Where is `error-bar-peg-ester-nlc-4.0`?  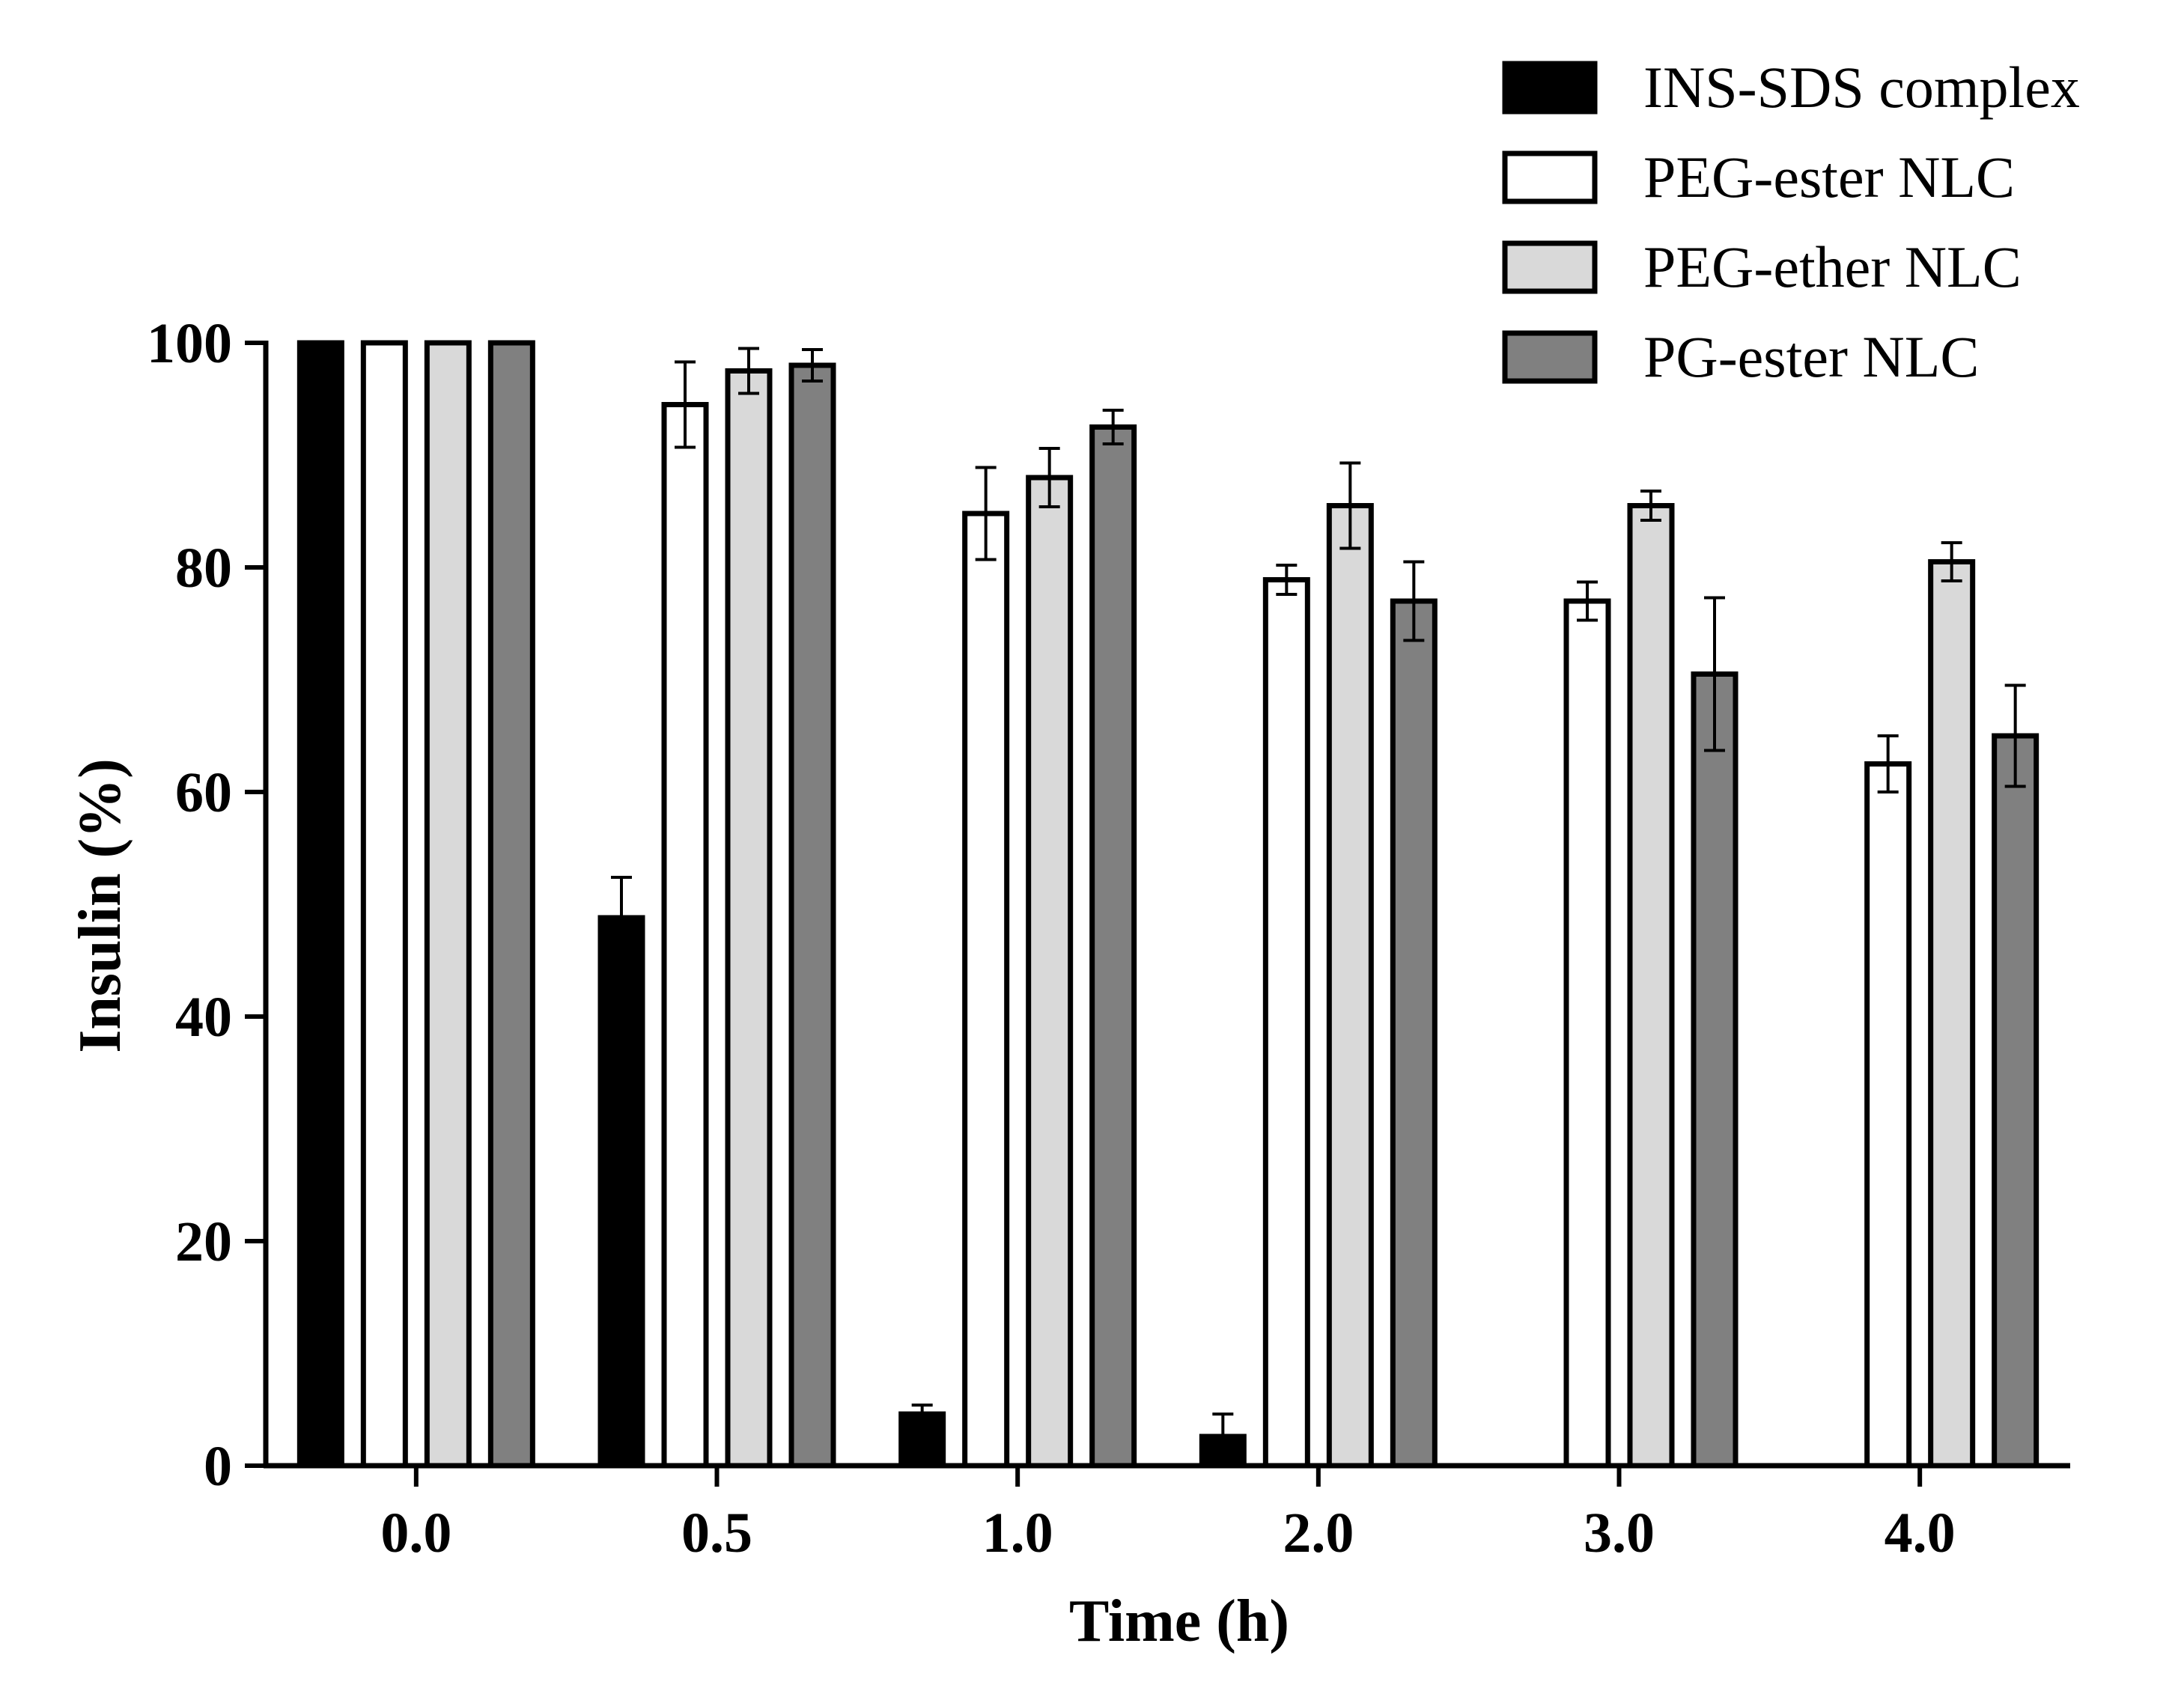 error-bar-peg-ester-nlc-4.0 is located at coordinates (1888, 763).